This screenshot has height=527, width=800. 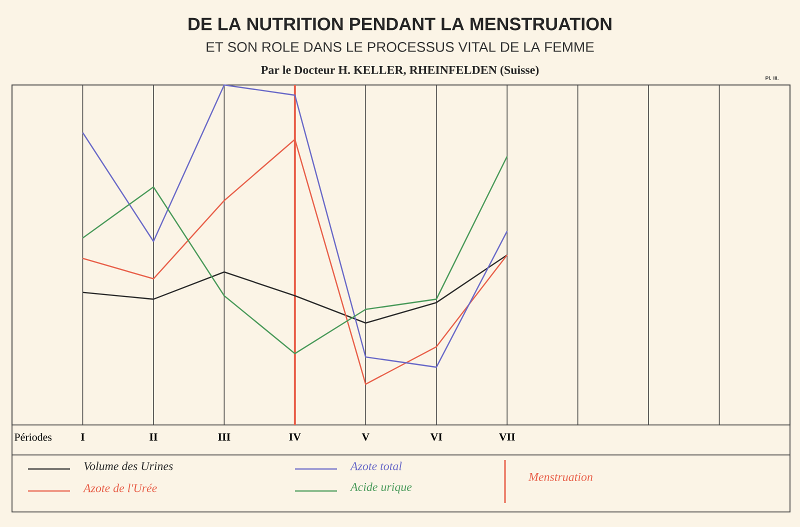 What do you see at coordinates (400, 24) in the screenshot?
I see `chart-title: DE LA NUTRITION PENDANT LA MENSTRUATION` at bounding box center [400, 24].